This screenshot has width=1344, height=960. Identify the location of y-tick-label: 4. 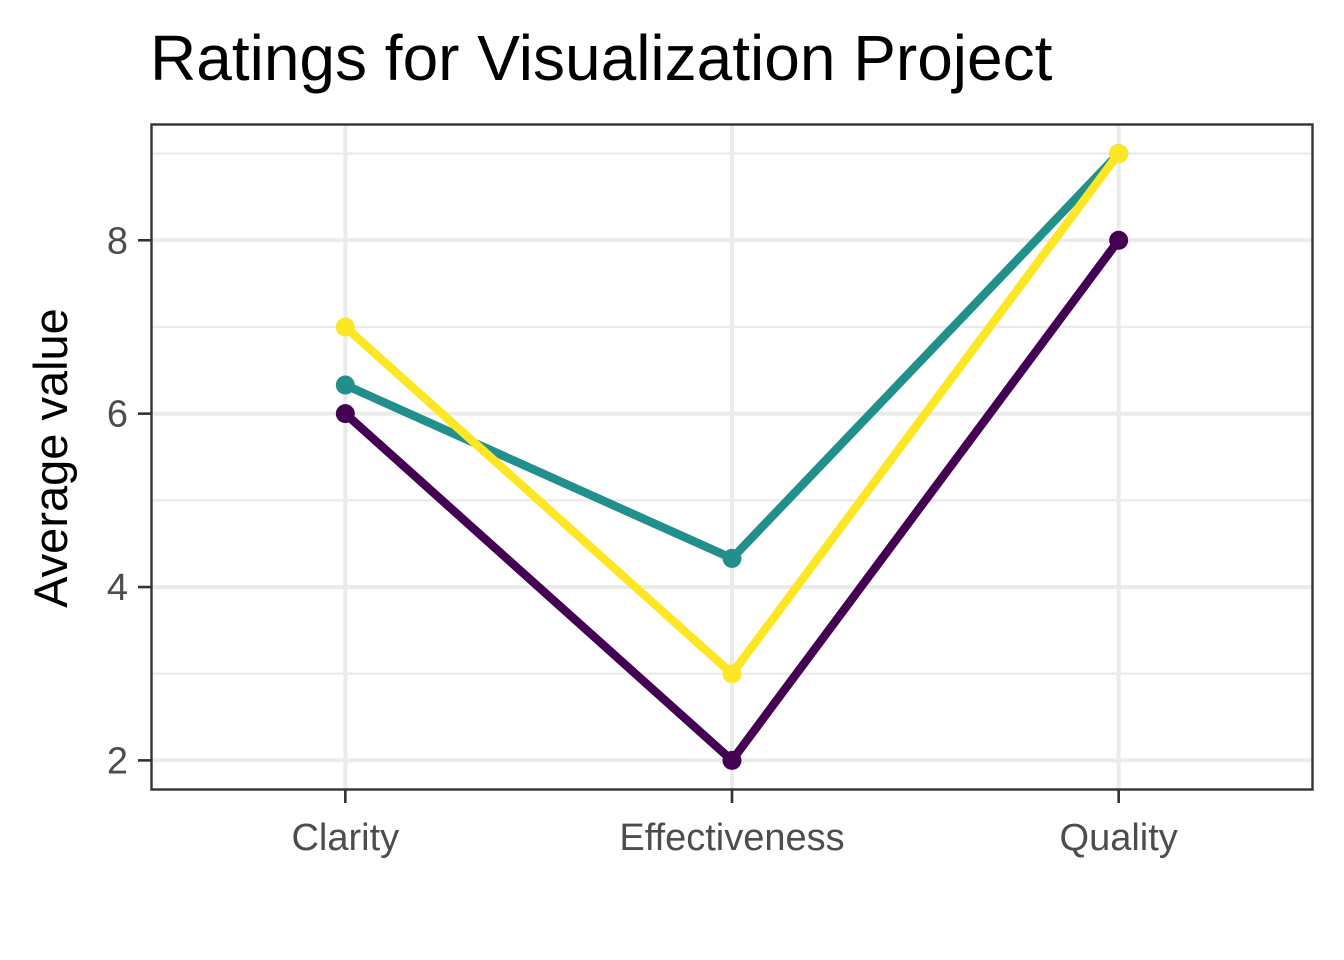
(117, 588).